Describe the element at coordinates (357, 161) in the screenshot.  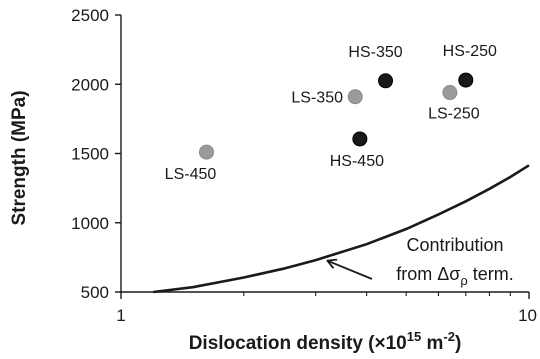
I see `point-label-hs-450: HS-450` at that location.